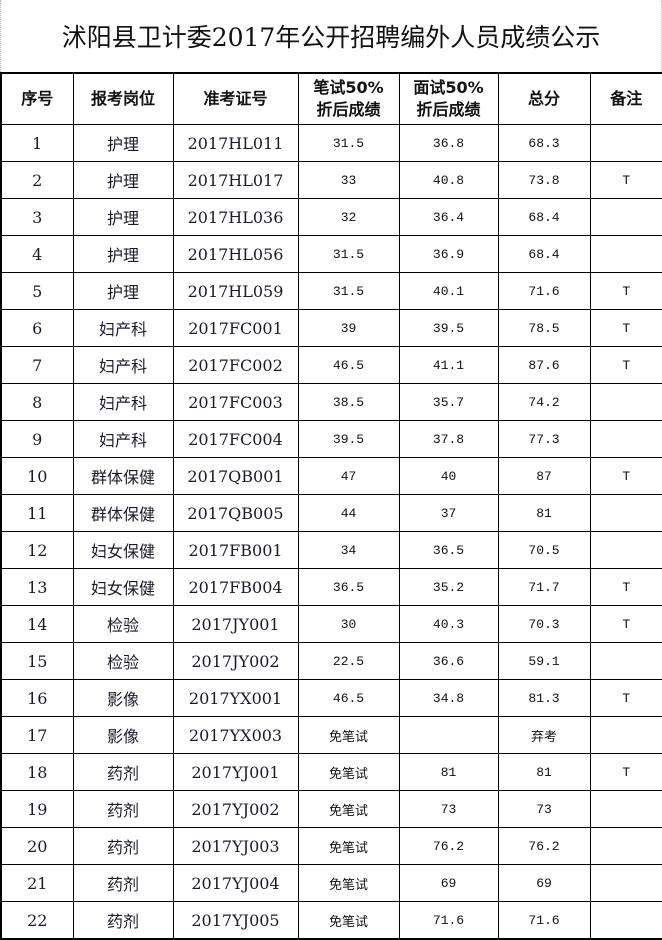 Image resolution: width=662 pixels, height=940 pixels. I want to click on header-total: 总分, so click(544, 98).